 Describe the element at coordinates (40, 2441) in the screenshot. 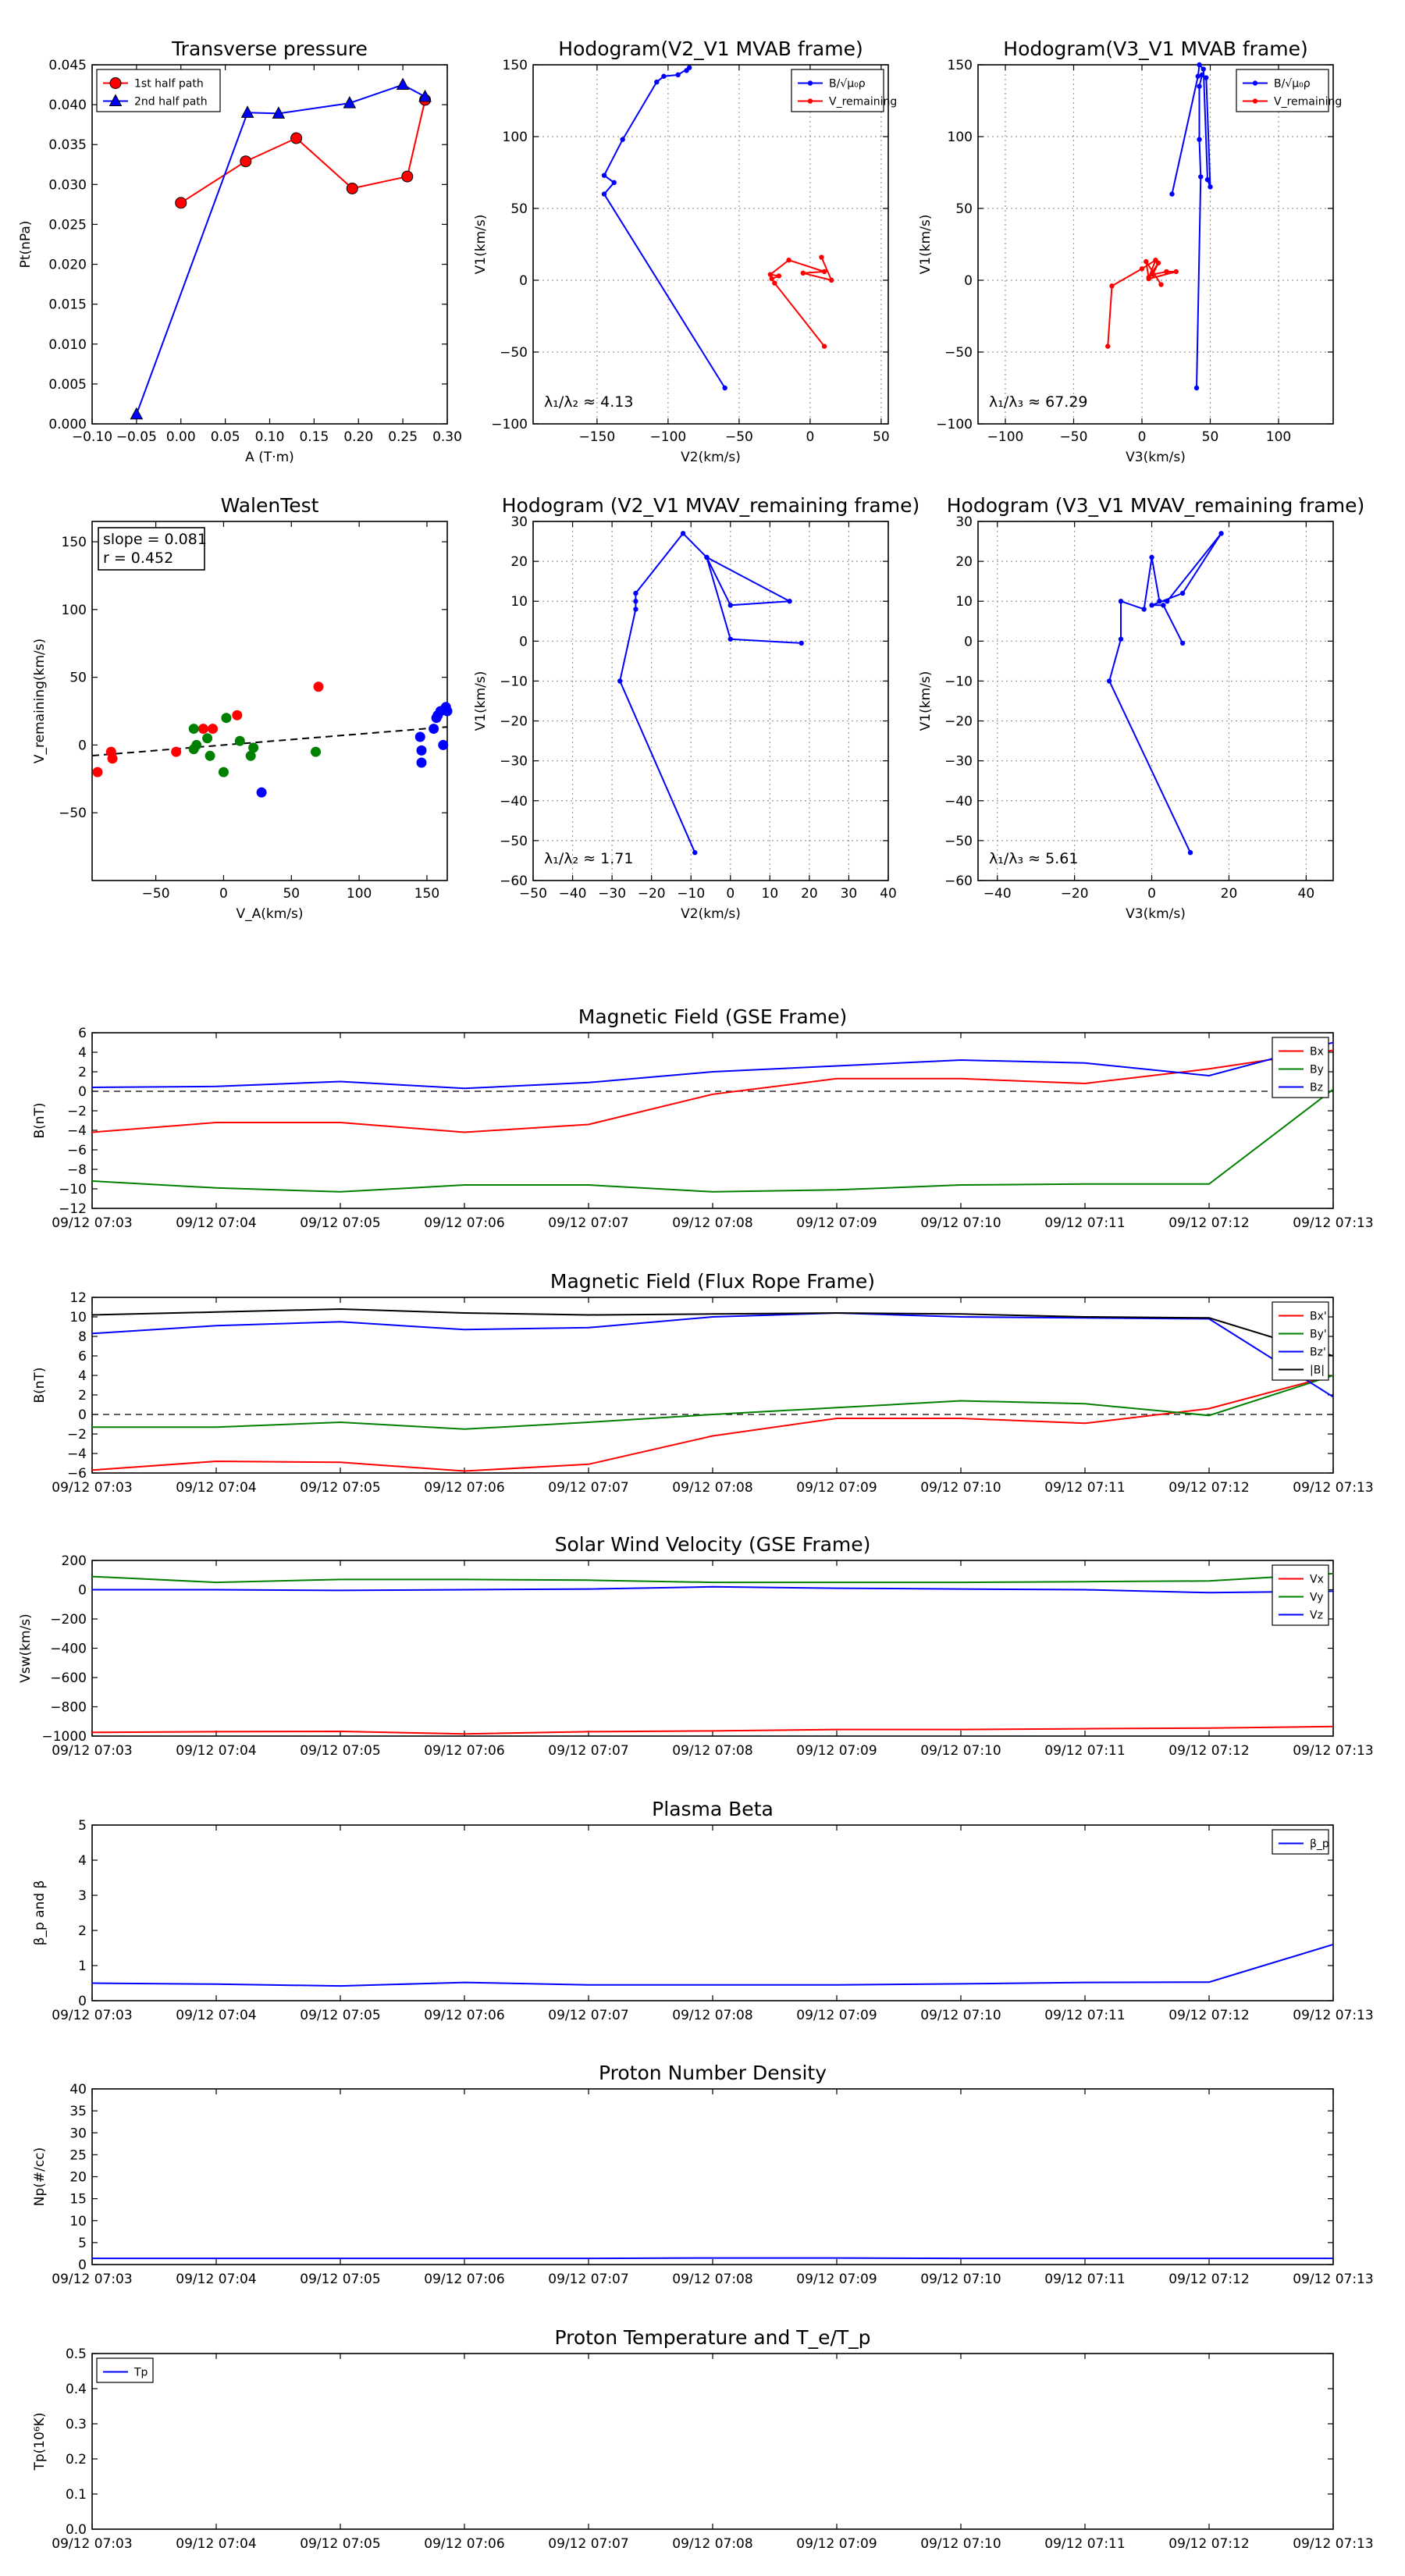

I see `y-axis-label: Tp(10⁶K)` at that location.